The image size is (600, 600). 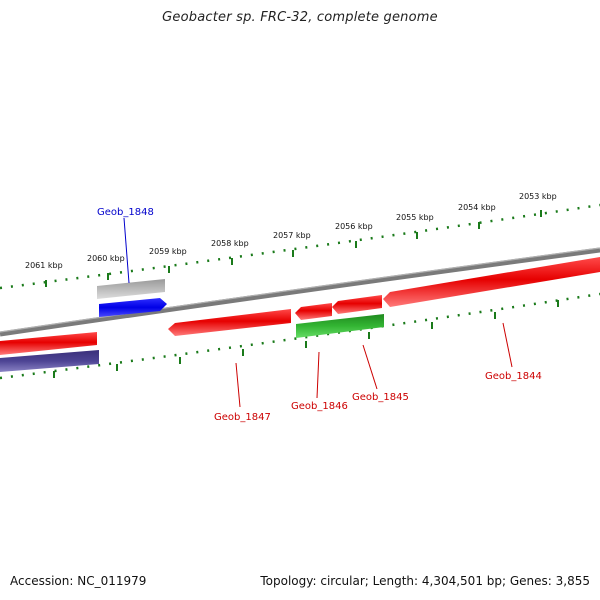 What do you see at coordinates (168, 251) in the screenshot?
I see `ruler-label: 2059 kbp` at bounding box center [168, 251].